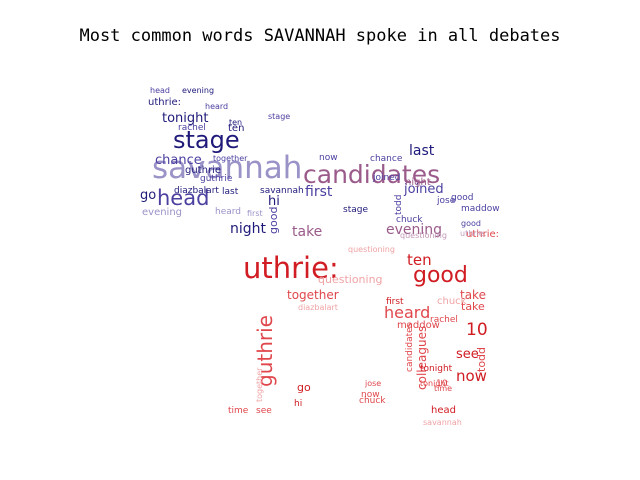  Describe the element at coordinates (477, 330) in the screenshot. I see `cloud-word: 10` at that location.